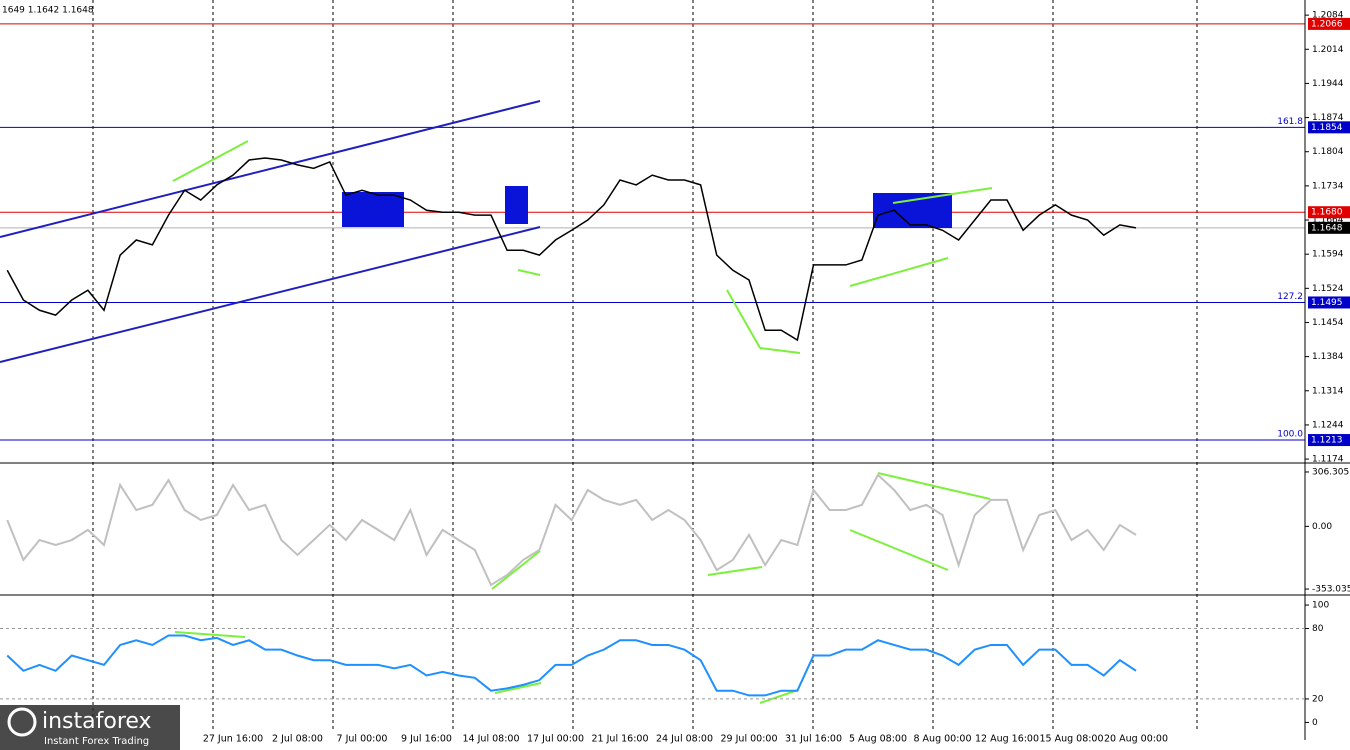 This screenshot has height=750, width=1350. I want to click on y-tick-label: 1.1874, so click(1328, 118).